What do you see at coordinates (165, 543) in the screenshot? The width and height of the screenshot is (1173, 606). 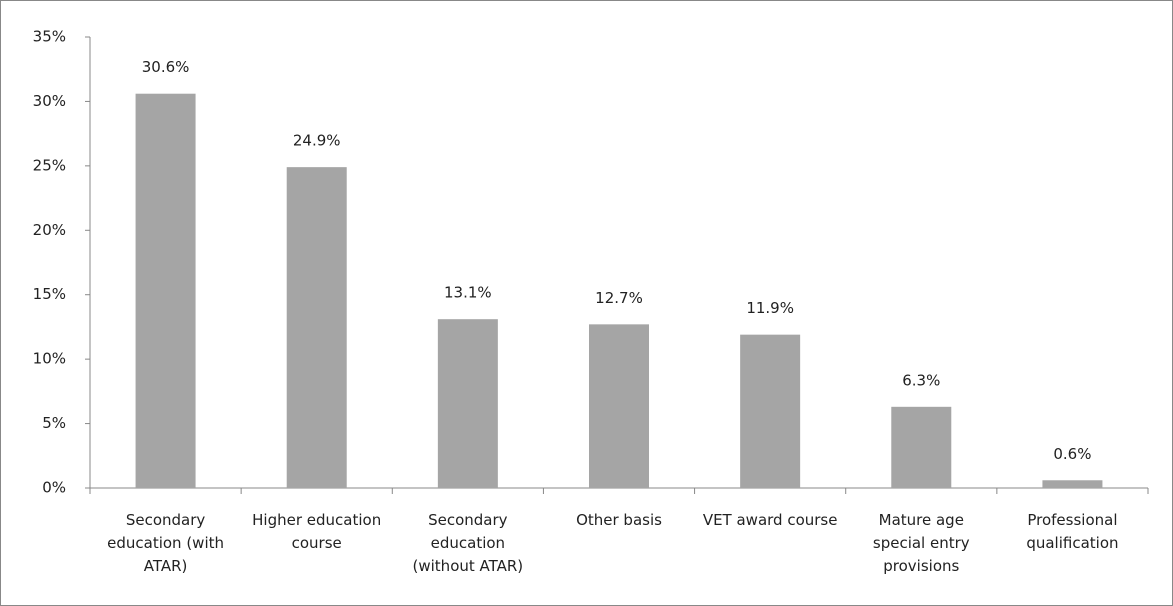 I see `x-tick-label: Secondary education (with ATAR)` at bounding box center [165, 543].